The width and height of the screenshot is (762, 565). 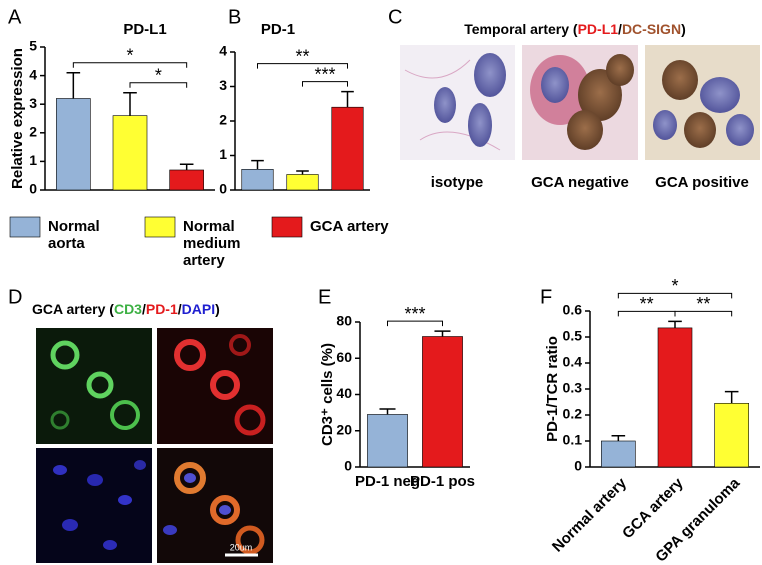 I want to click on panel-title: Temporal artery (PD-L1/DC-SIGN), so click(x=574, y=29).